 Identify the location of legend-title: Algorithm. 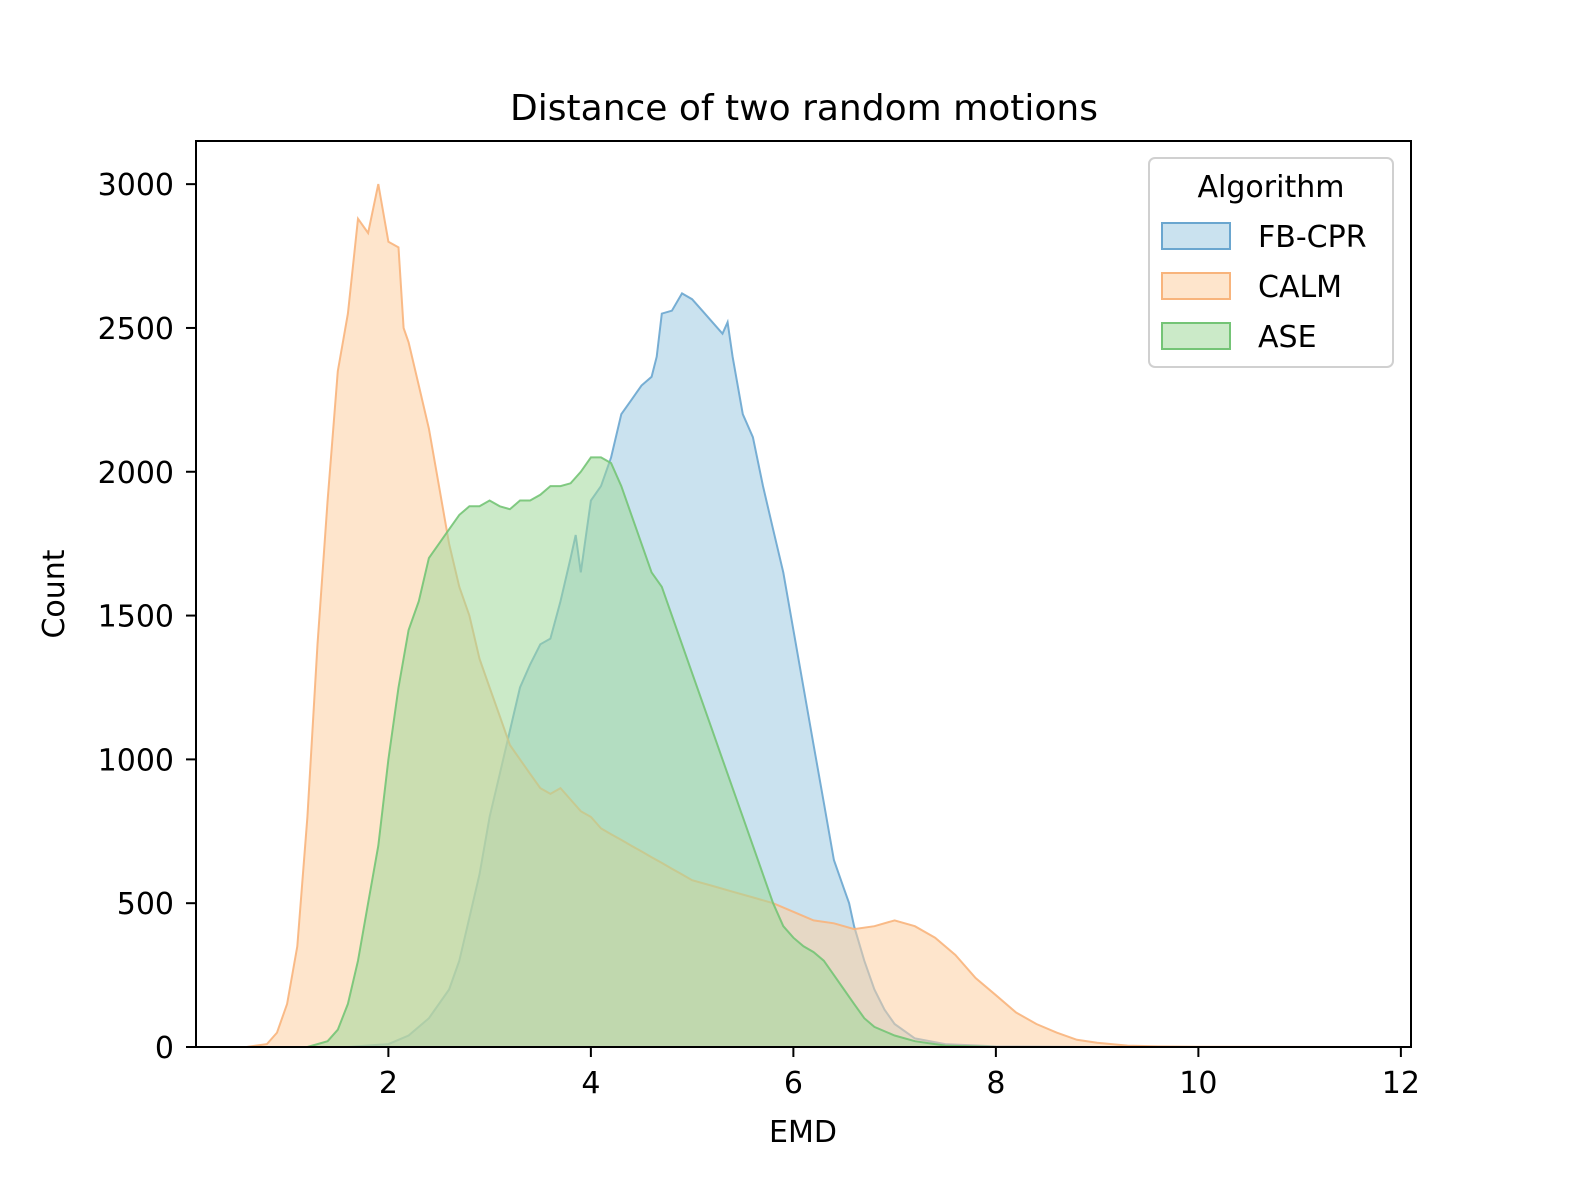
(1271, 187).